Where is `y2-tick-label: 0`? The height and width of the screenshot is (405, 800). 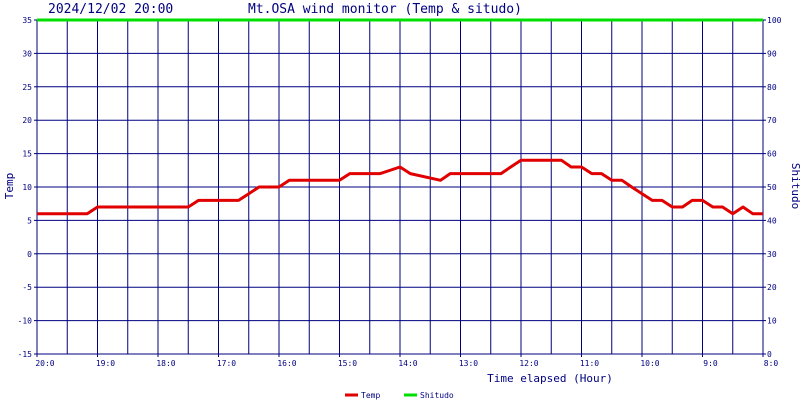 y2-tick-label: 0 is located at coordinates (769, 354).